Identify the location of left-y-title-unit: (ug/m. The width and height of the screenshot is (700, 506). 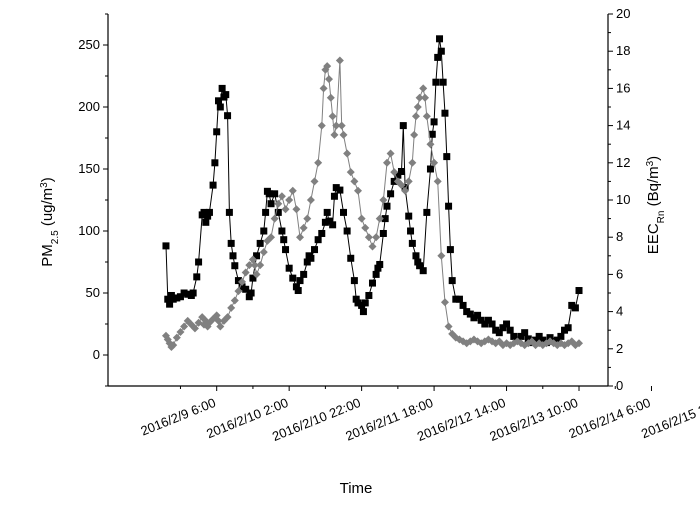
(47, 209).